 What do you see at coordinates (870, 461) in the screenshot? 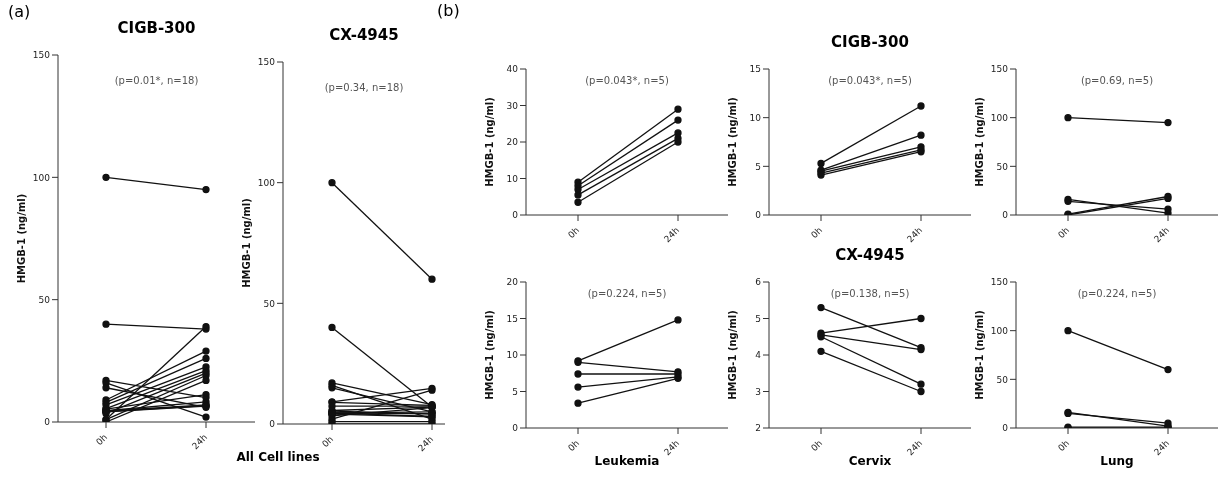
I see `x-axis-title: Cervix` at bounding box center [870, 461].